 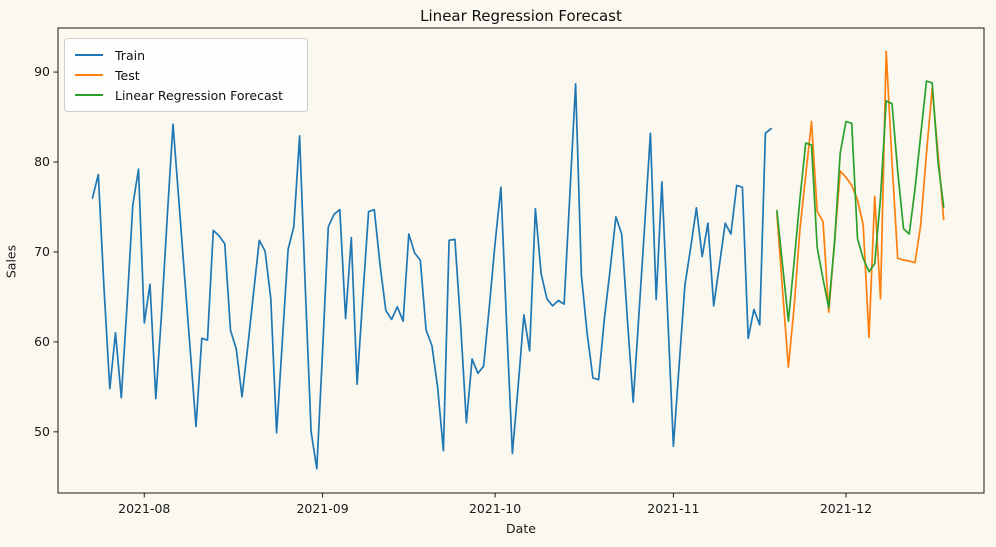 I want to click on chart-title: Linear Regression Forecast, so click(x=521, y=16).